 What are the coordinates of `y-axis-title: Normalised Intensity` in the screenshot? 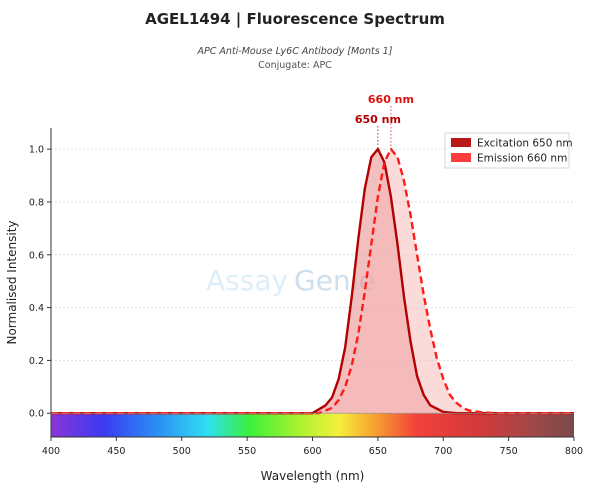 It's located at (12, 282).